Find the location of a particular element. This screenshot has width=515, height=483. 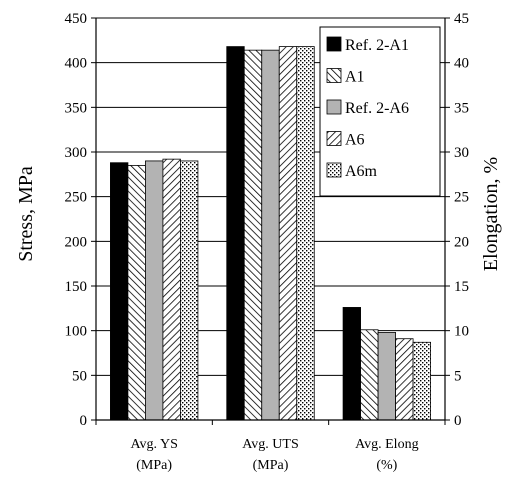

left-axis-ticks: 0 50 100 150 200 250 300 350 400 450 is located at coordinates (80, 220).